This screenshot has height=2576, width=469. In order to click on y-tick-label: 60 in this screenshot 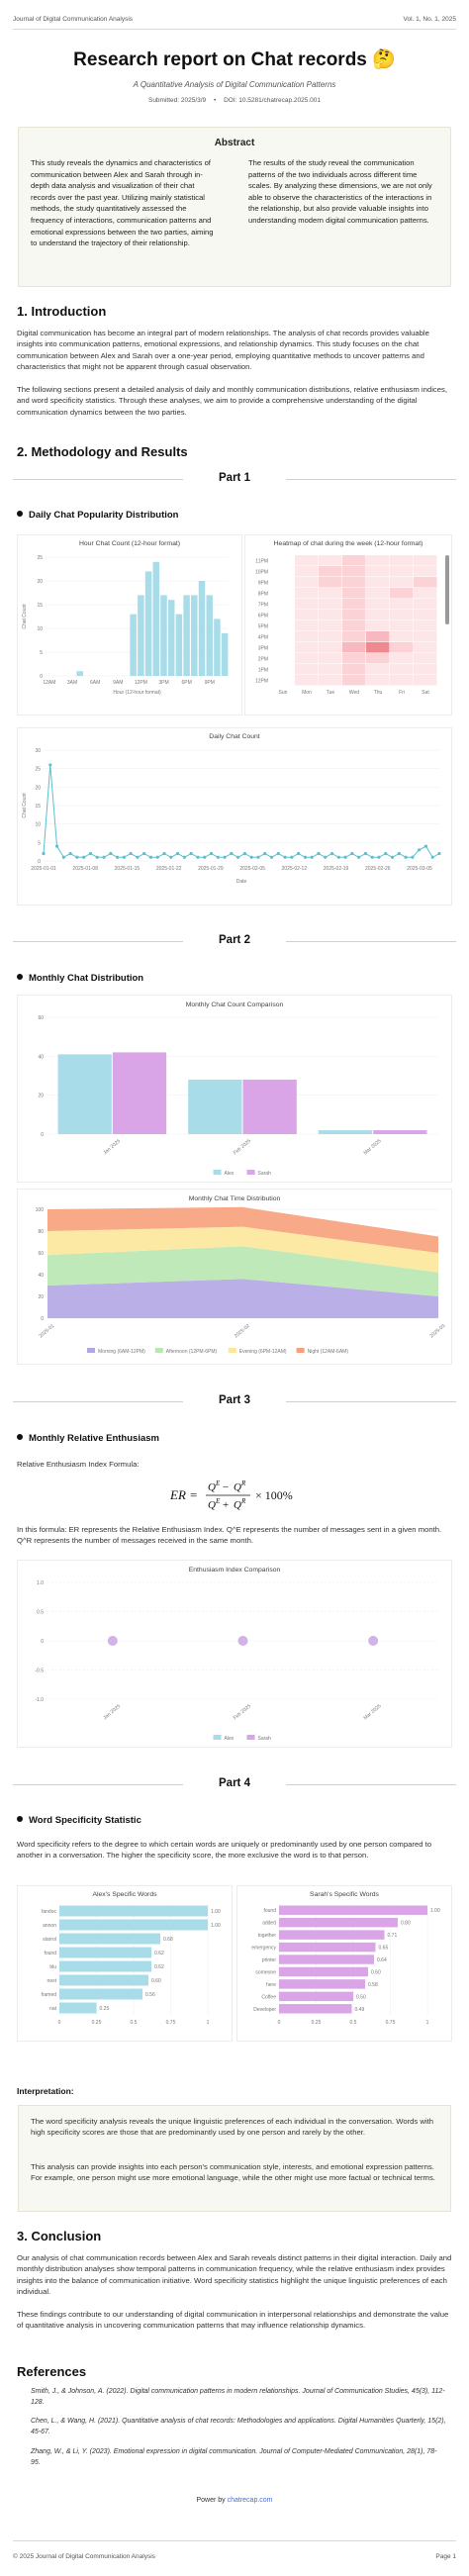, I will do `click(41, 1254)`.